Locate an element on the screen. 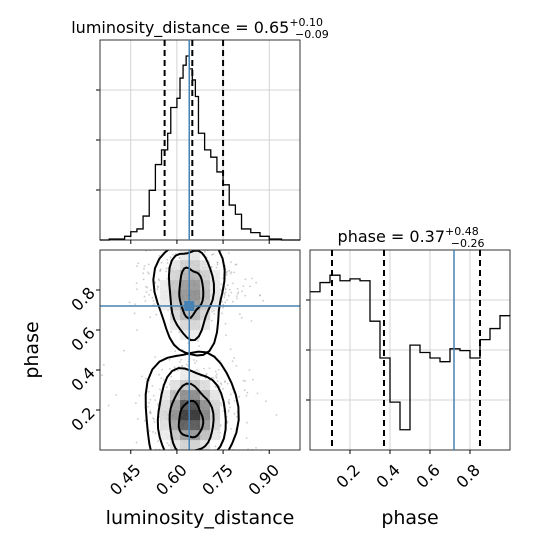  top-panel-frame is located at coordinates (200, 140).